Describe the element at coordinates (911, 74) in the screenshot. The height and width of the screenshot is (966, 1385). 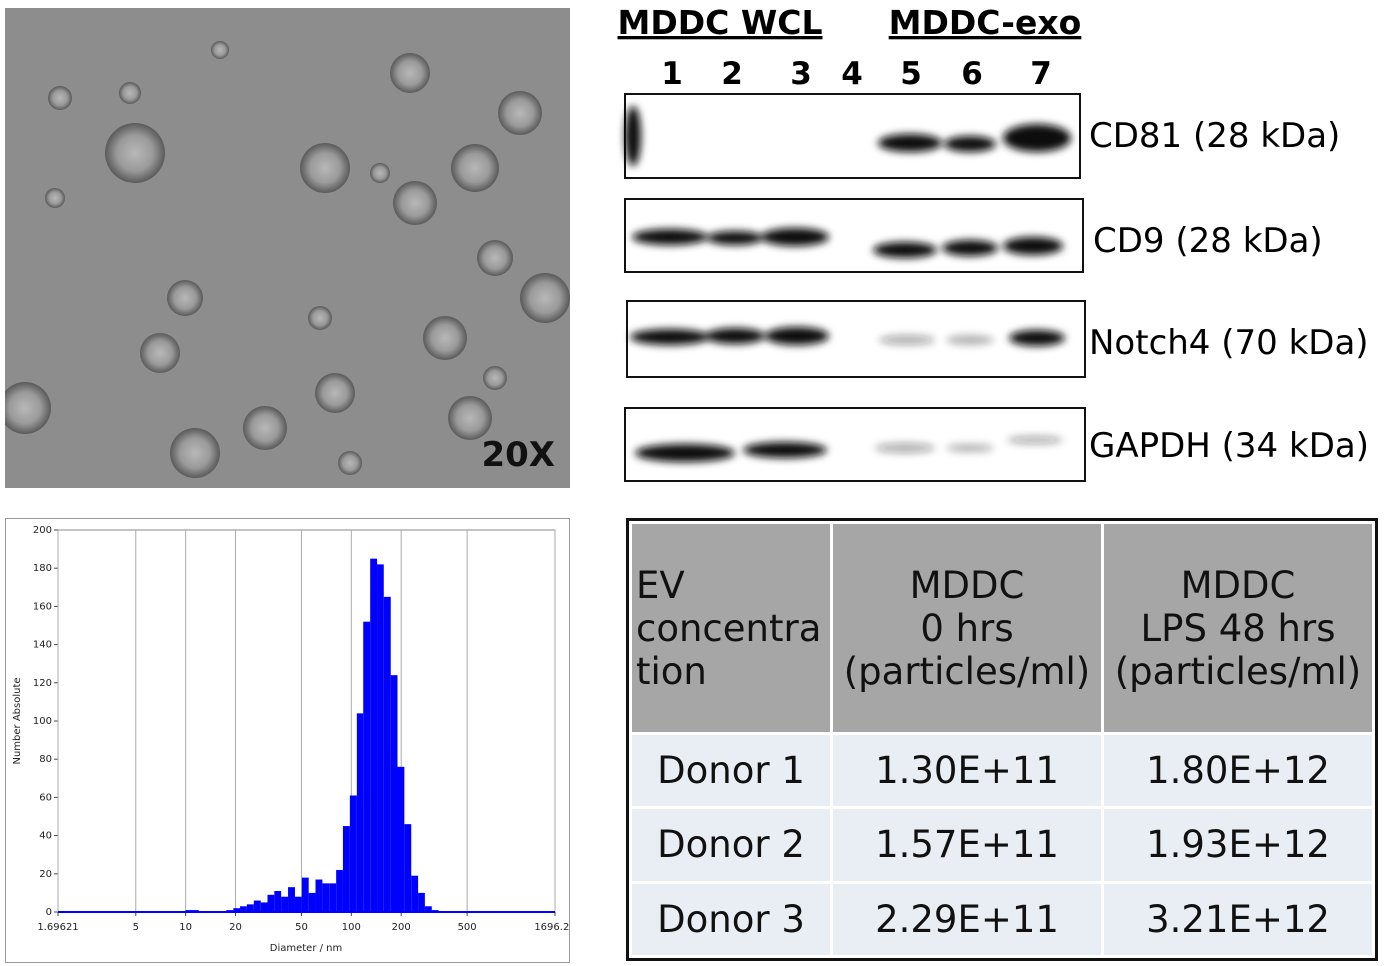
I see `lane-label: 5` at that location.